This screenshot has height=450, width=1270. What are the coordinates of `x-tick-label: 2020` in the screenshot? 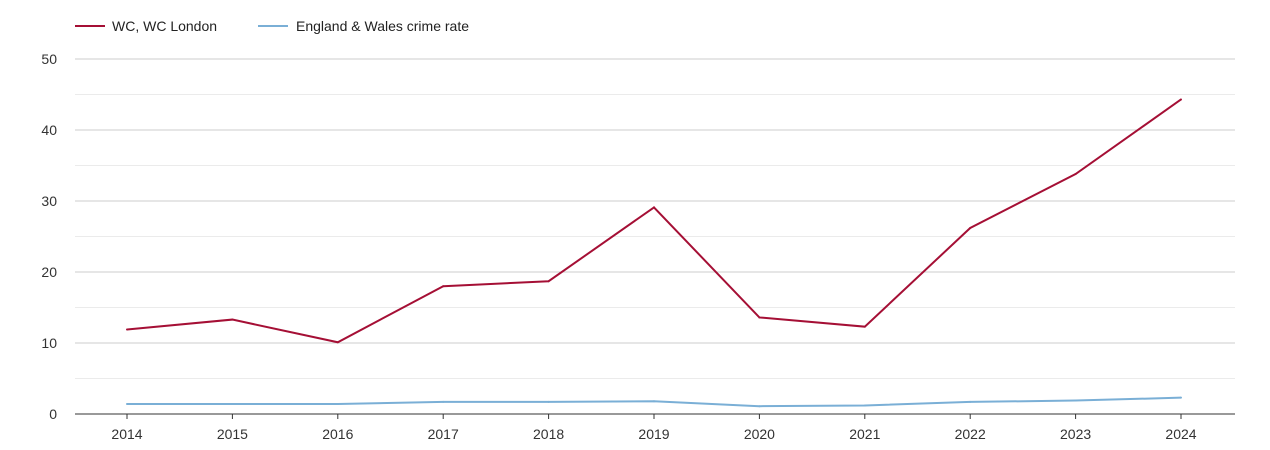 It's located at (759, 434).